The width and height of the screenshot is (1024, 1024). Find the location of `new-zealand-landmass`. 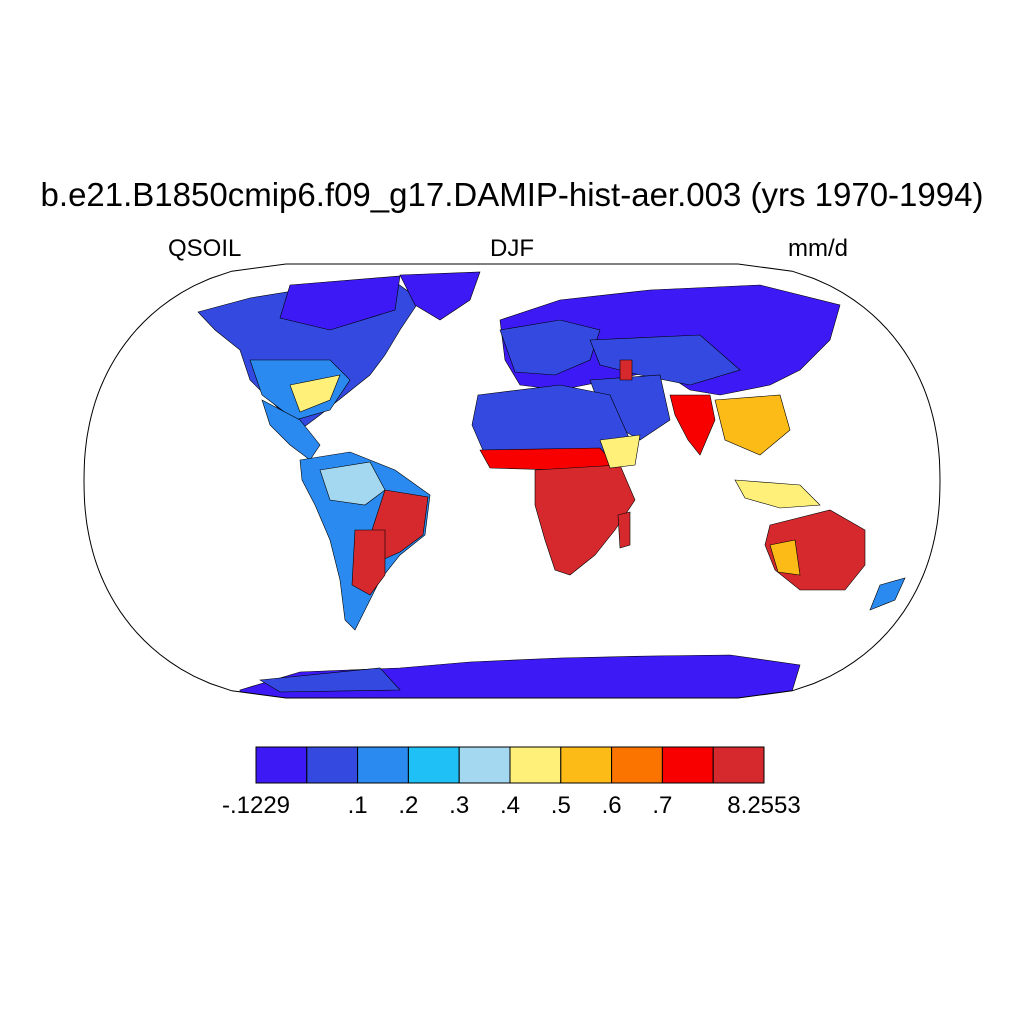

new-zealand-landmass is located at coordinates (887, 594).